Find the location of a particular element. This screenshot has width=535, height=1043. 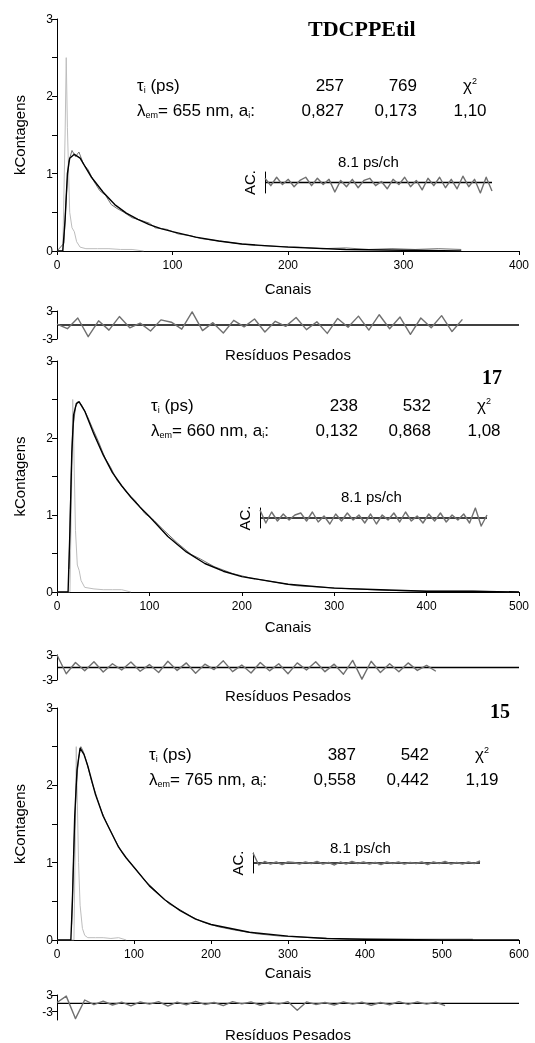

annotation: 0,868 is located at coordinates (409, 430).